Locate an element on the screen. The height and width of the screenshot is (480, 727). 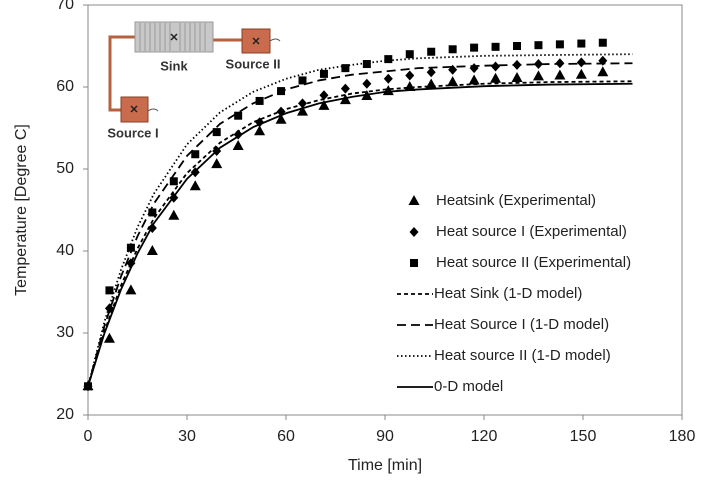
legend-label: Heat source II (1-D model) is located at coordinates (522, 355).